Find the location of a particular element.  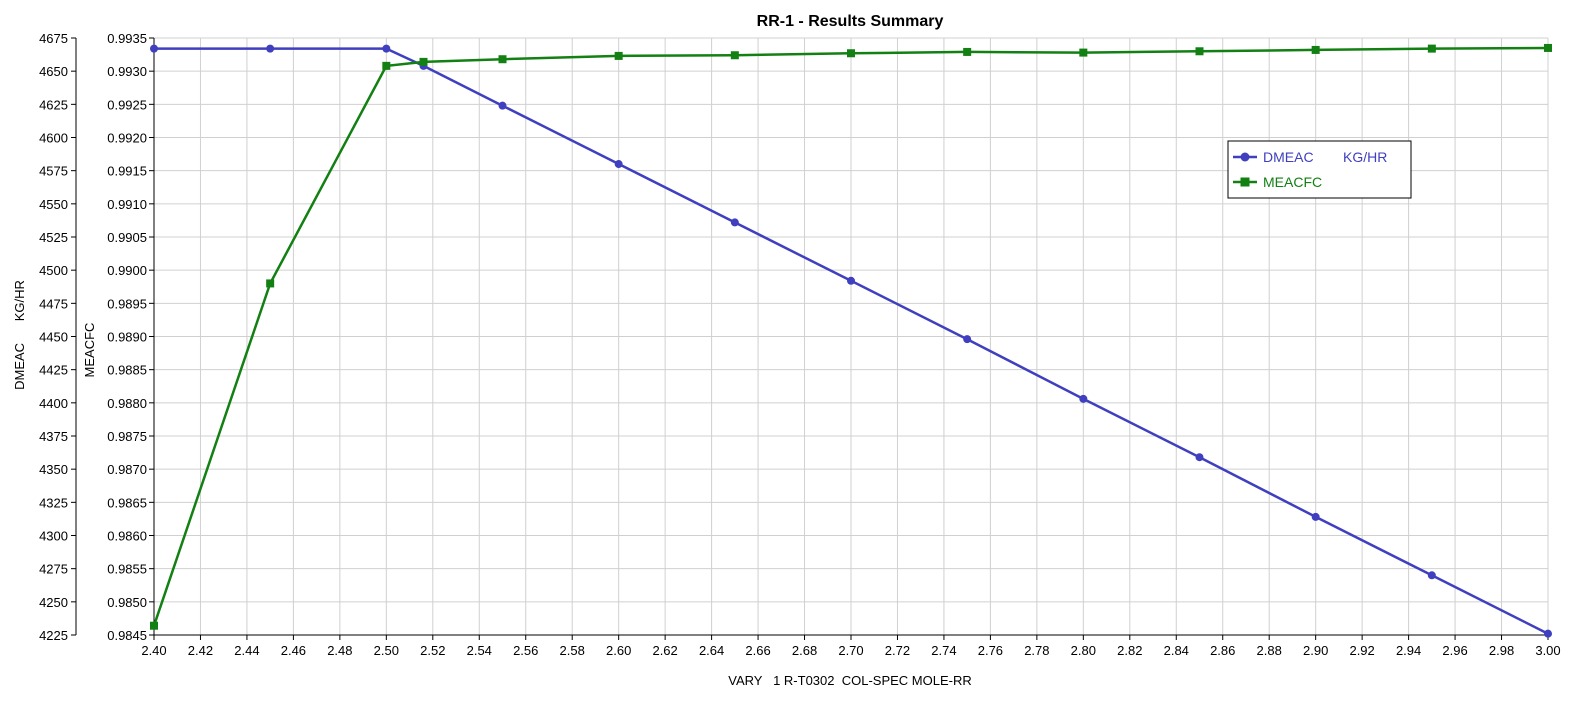

y2-tick-label: 0.9850 is located at coordinates (127, 602).